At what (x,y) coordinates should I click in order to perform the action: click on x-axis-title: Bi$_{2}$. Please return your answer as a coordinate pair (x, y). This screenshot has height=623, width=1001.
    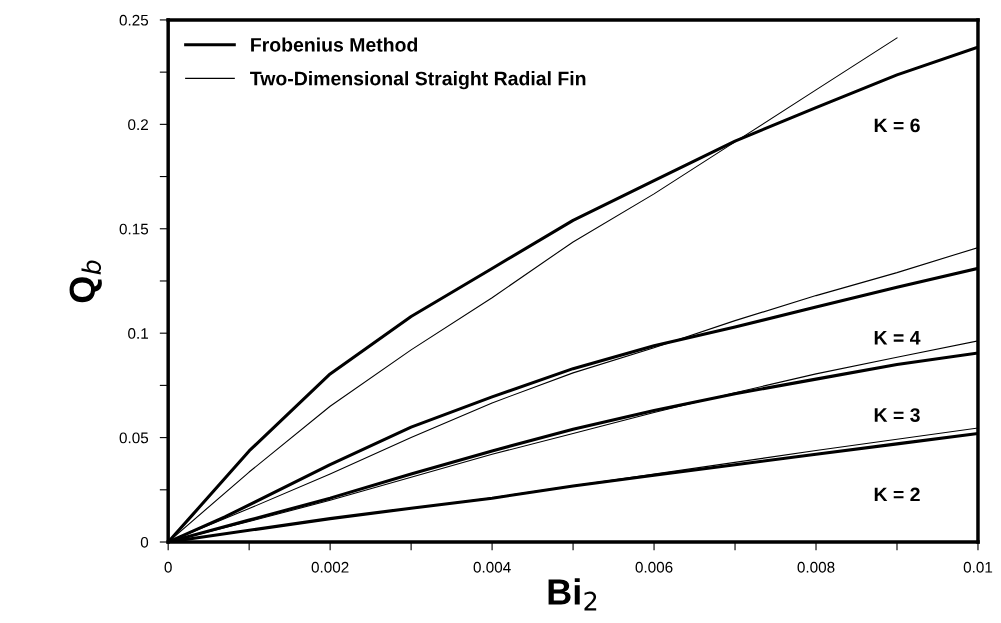
    Looking at the image, I should click on (572, 594).